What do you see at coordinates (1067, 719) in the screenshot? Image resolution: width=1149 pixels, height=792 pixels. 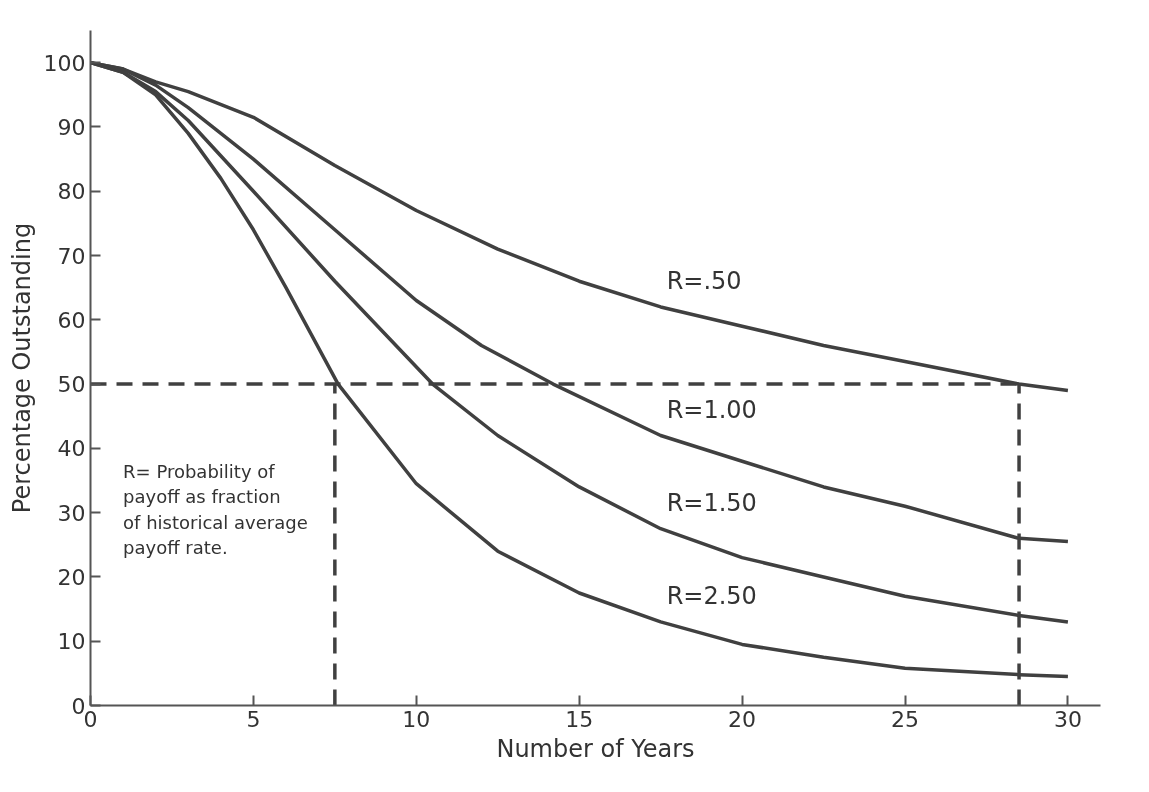 I see `x-tick-label: 30` at bounding box center [1067, 719].